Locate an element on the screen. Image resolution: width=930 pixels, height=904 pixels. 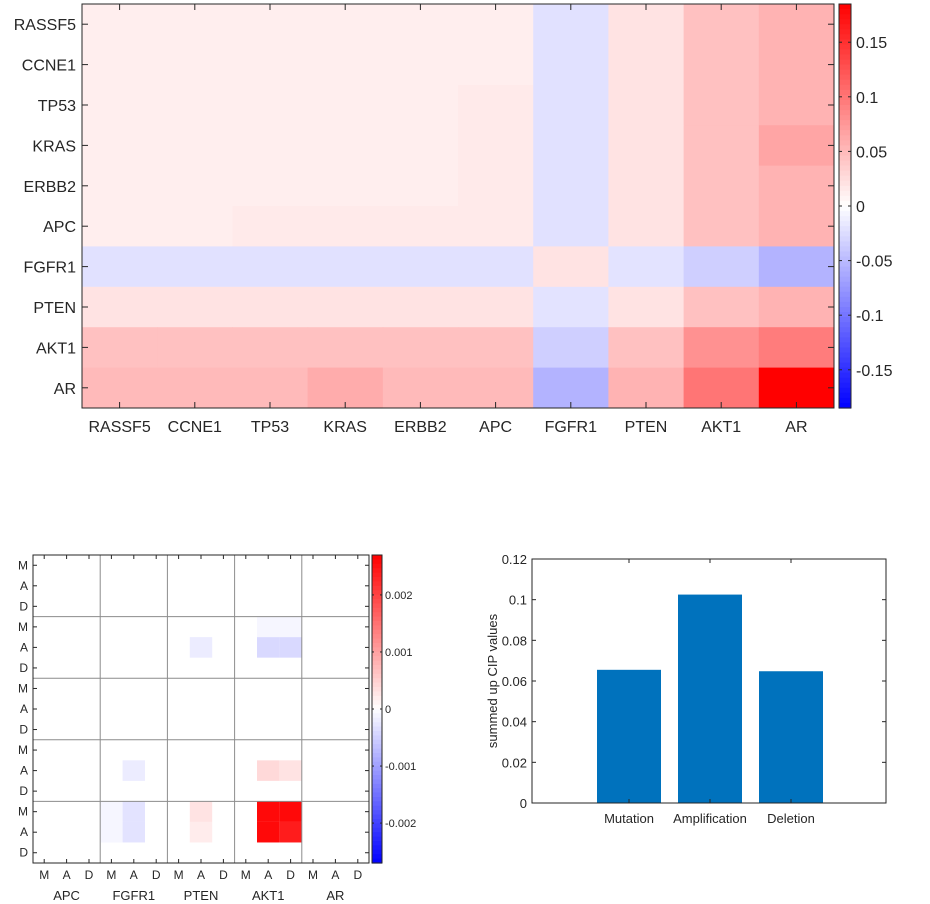
heatmap-row-label: TP53 is located at coordinates (57, 106).